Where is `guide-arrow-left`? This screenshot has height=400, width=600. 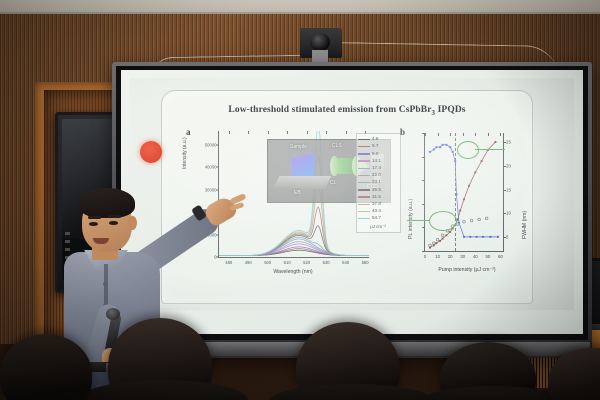
guide-arrow-left is located at coordinates (418, 220).